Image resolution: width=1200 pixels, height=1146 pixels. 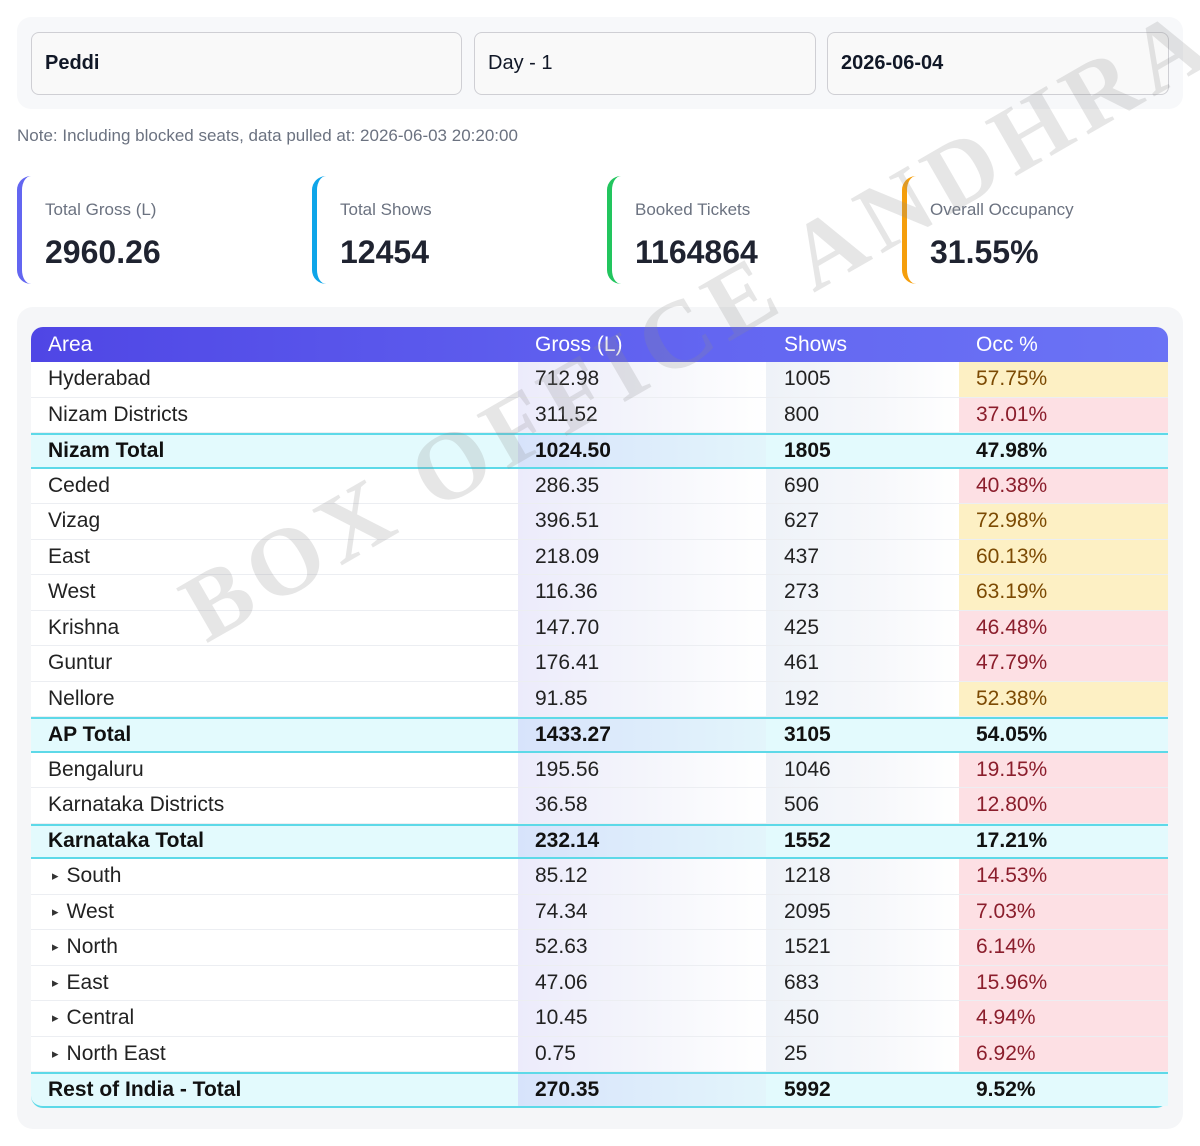 I want to click on area-name: Karnataka Total, so click(x=126, y=841).